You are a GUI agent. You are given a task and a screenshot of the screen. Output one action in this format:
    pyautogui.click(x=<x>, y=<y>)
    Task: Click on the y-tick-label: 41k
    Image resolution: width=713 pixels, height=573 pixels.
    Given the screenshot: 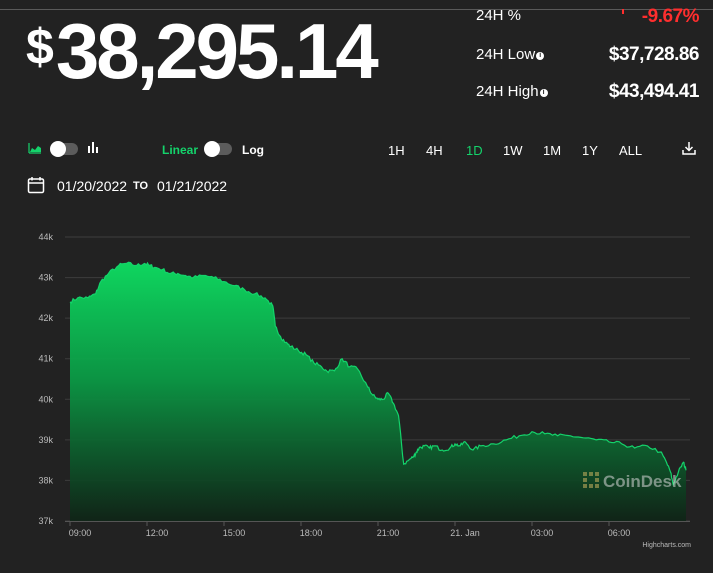 What is the action you would take?
    pyautogui.click(x=45, y=359)
    